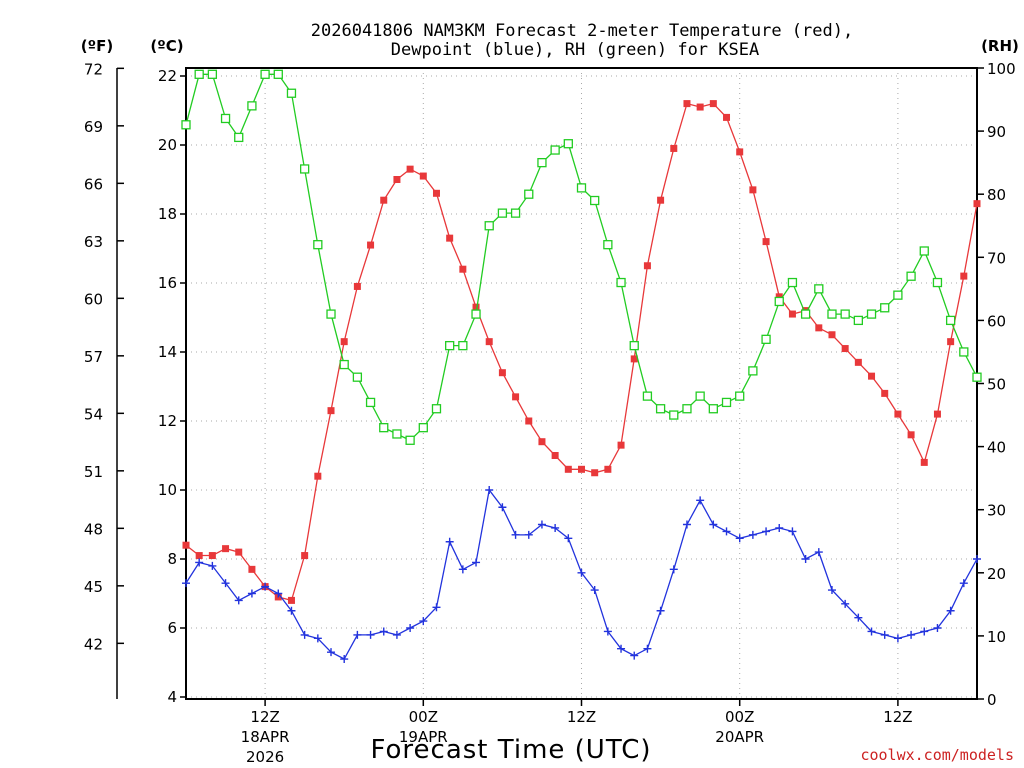  I want to click on rh-tick-label: 90, so click(996, 132).